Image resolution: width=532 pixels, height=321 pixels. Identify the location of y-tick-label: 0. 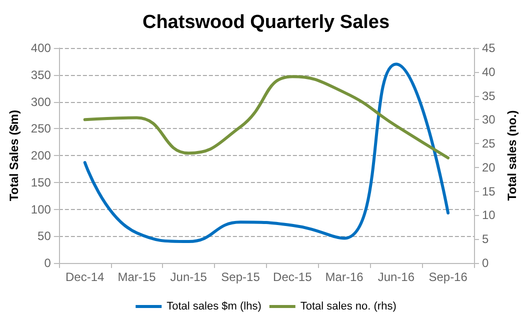
(48, 263).